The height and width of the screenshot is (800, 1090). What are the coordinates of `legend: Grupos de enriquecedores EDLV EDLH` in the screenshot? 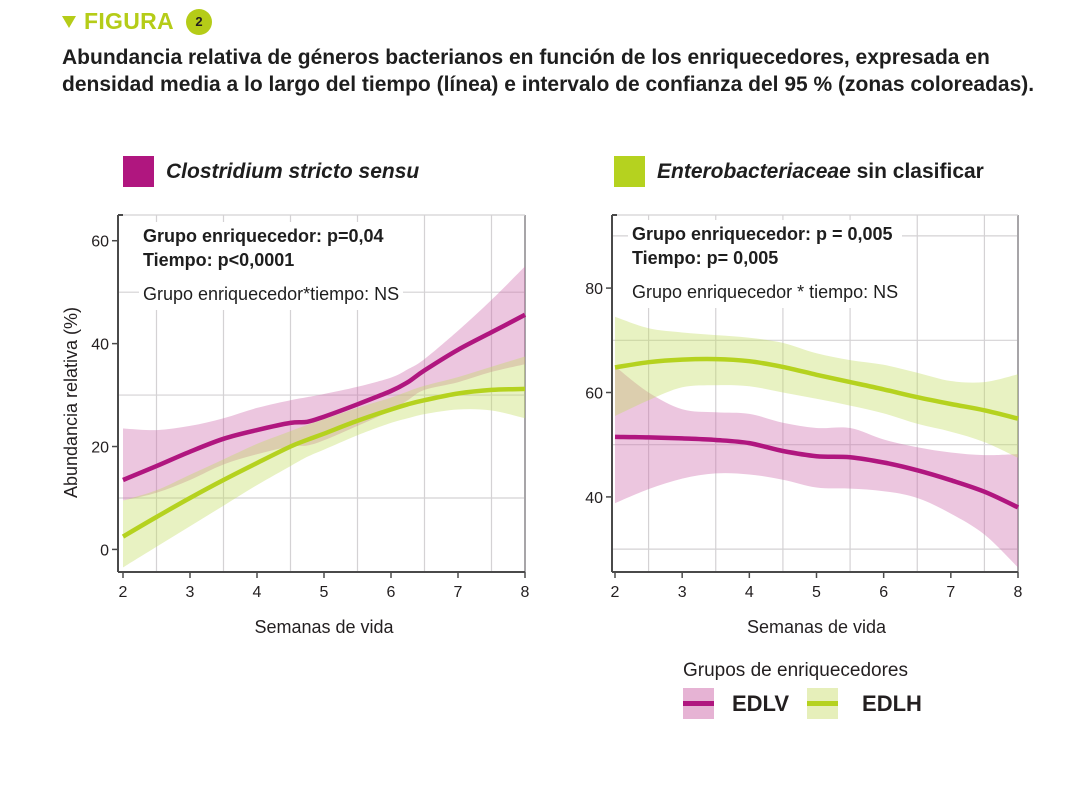 It's located at (811, 689).